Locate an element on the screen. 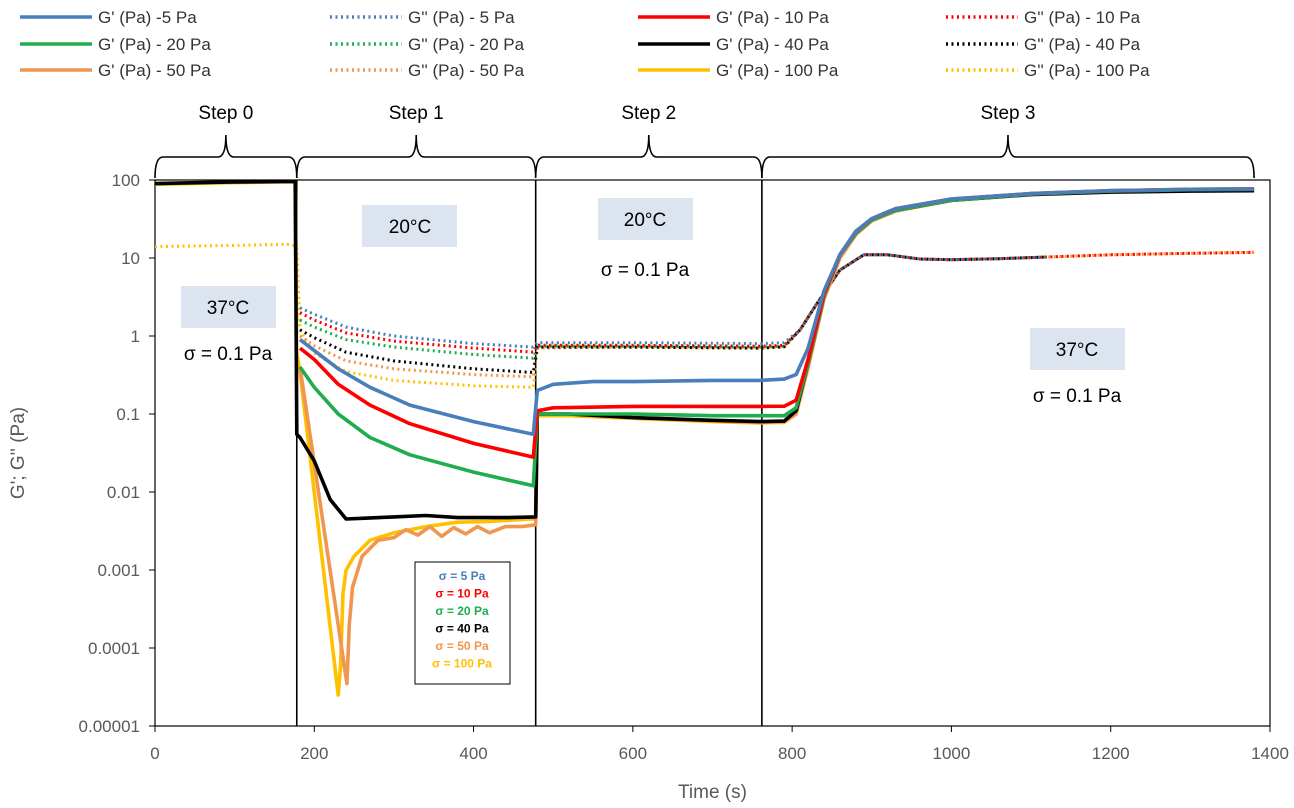  inset-legend-box is located at coordinates (462, 623).